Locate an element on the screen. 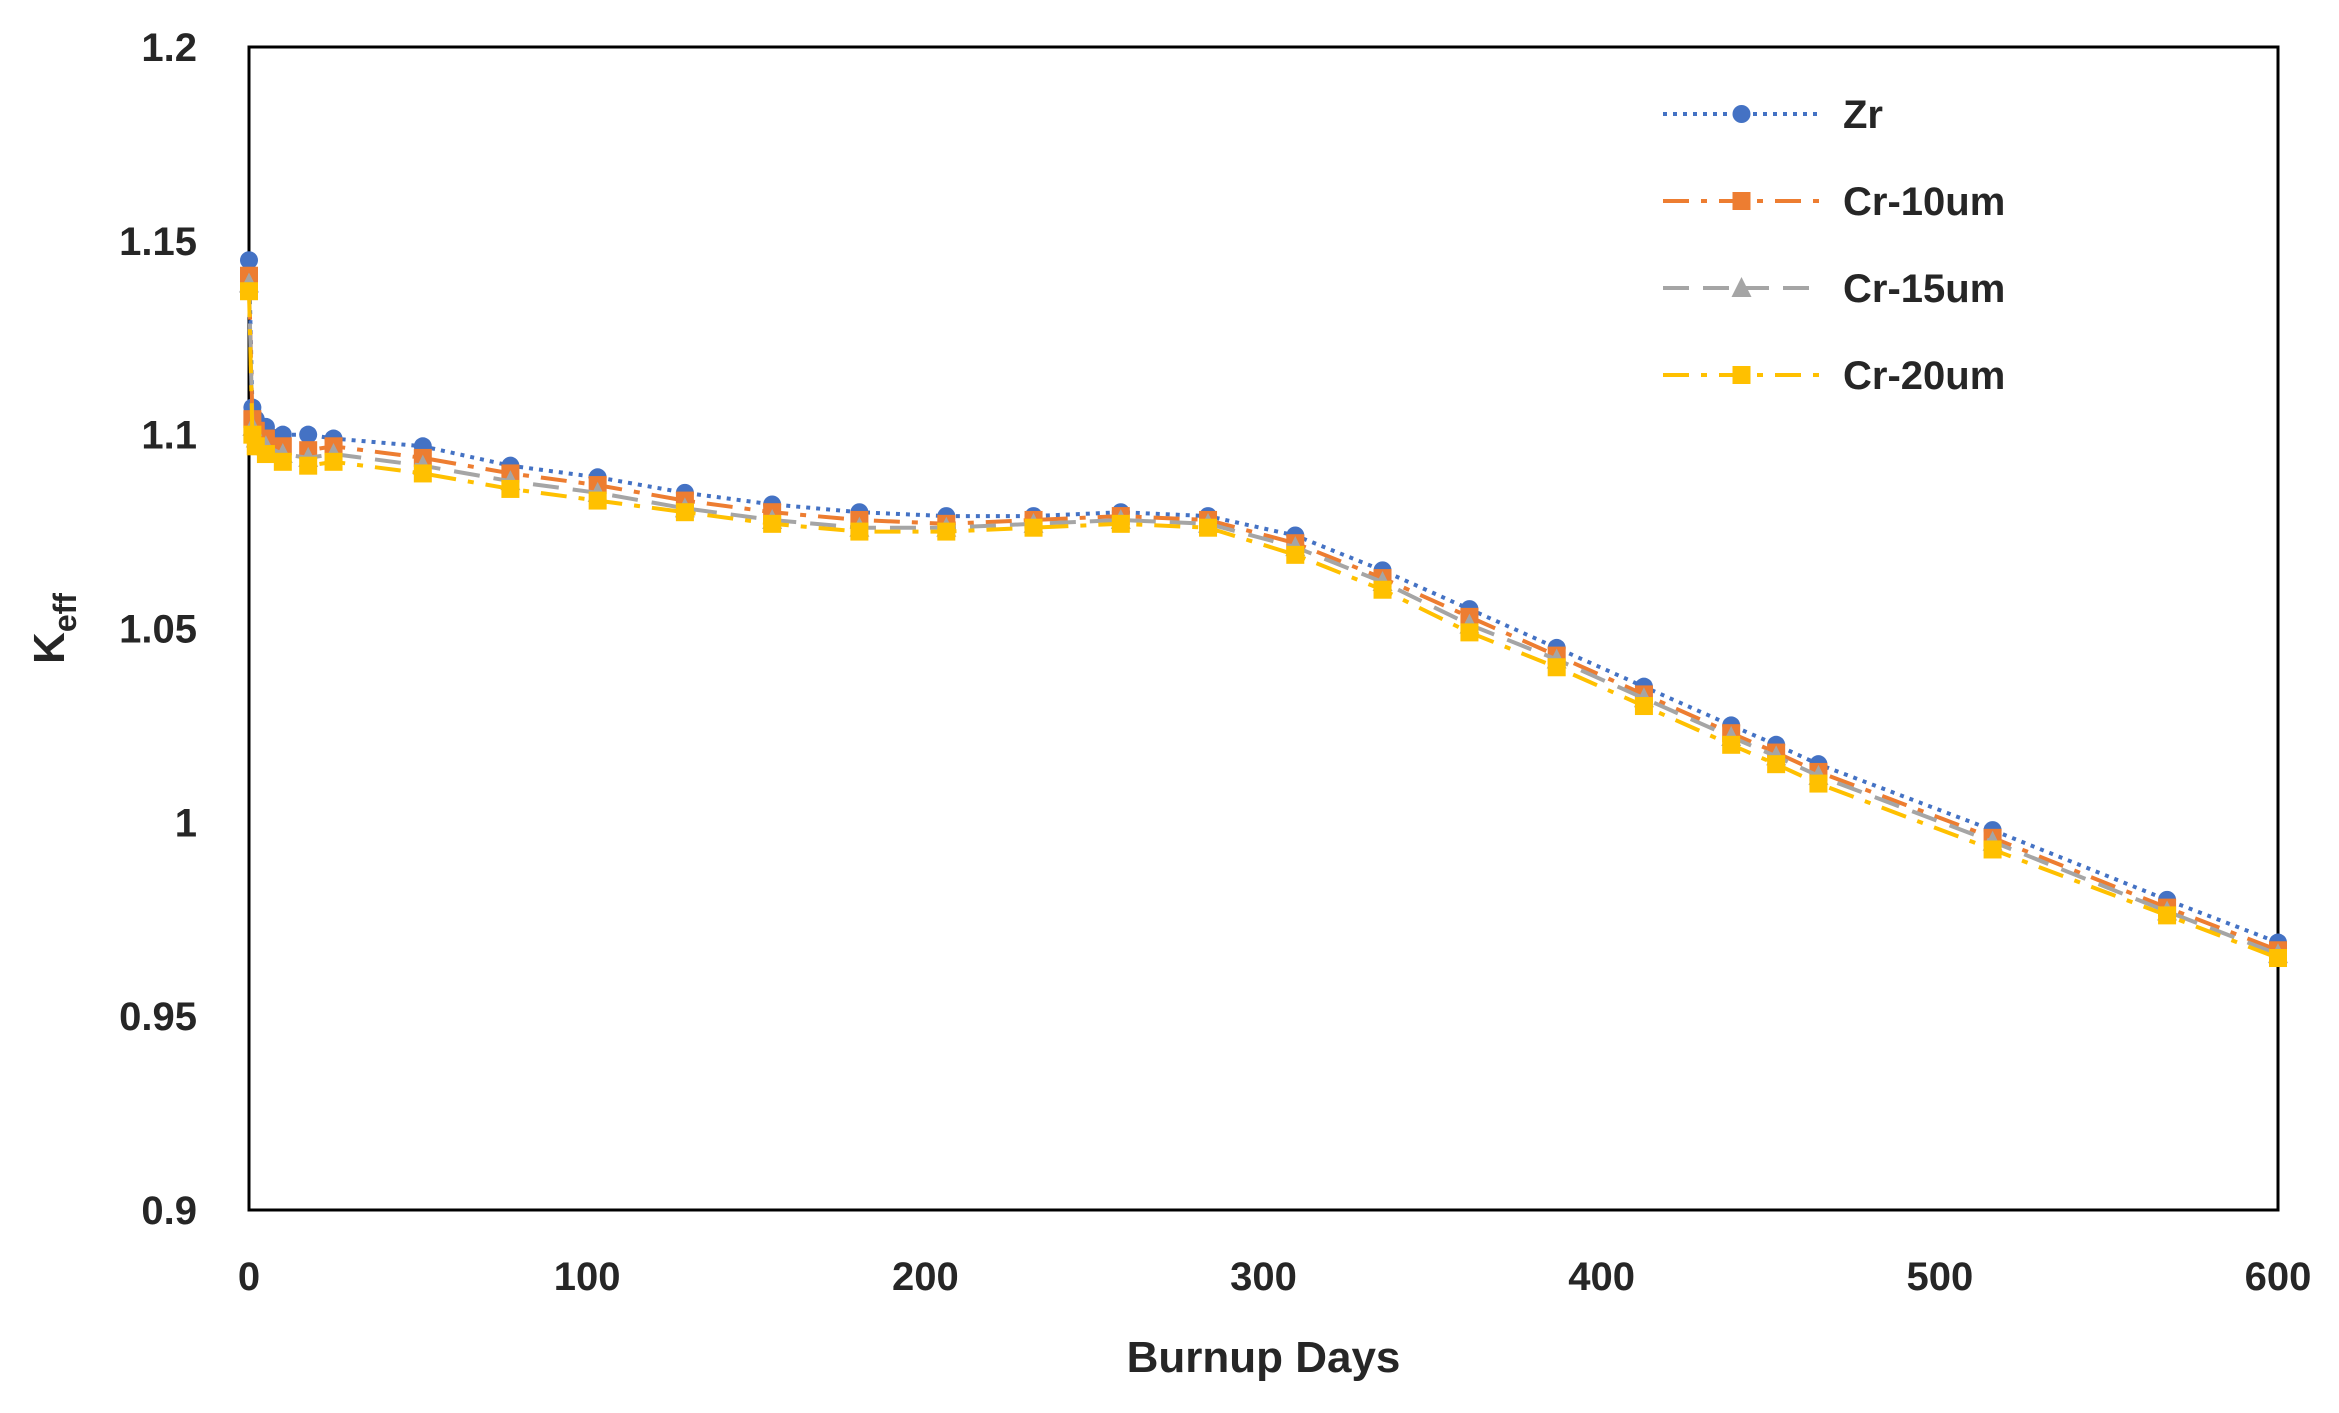 The image size is (2339, 1413). x-axis-title: Burnup Days is located at coordinates (1264, 1357).